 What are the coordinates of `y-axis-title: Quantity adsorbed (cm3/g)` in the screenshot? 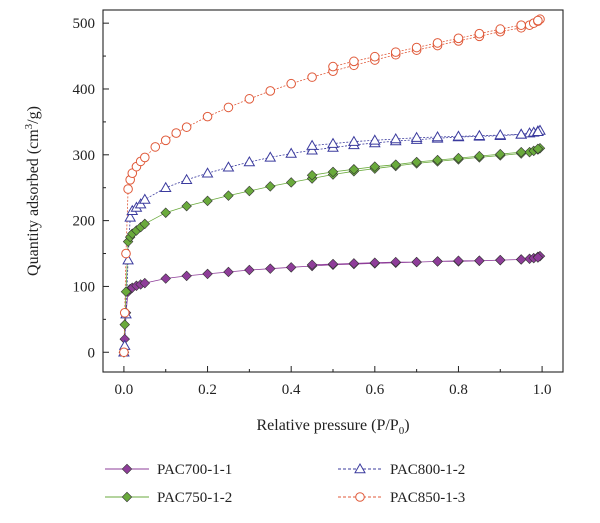 It's located at (32, 191).